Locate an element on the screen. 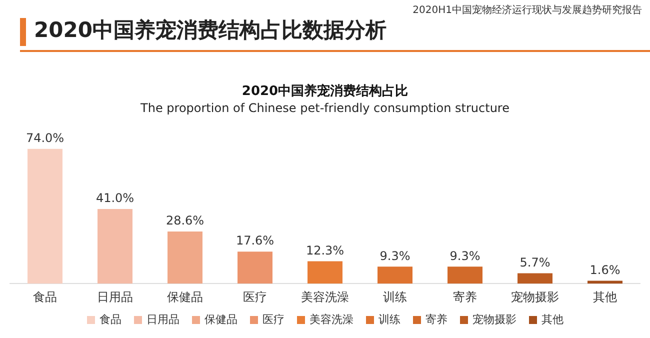  data-label: 17.6% is located at coordinates (255, 241).